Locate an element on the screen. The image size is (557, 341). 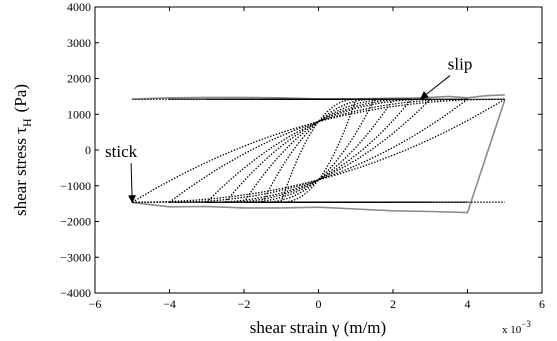
y-tick-label: −3000 is located at coordinates (75, 257).